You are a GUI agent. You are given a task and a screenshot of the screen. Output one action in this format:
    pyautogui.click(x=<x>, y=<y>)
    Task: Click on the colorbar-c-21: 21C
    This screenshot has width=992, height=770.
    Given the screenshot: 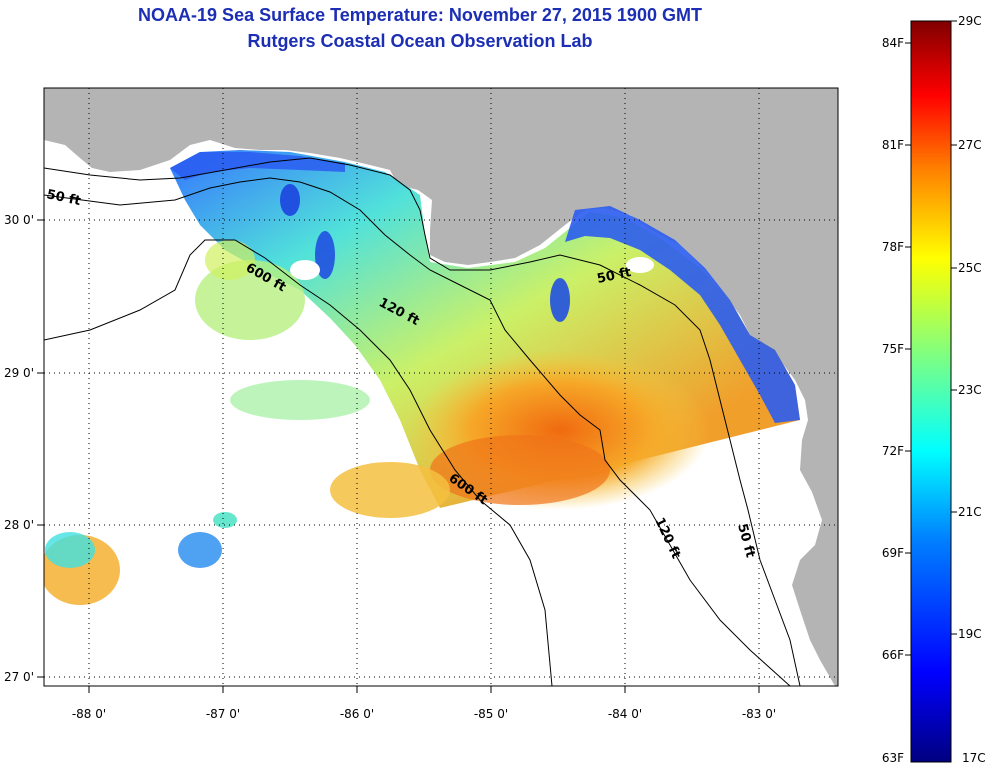 What is the action you would take?
    pyautogui.click(x=970, y=512)
    